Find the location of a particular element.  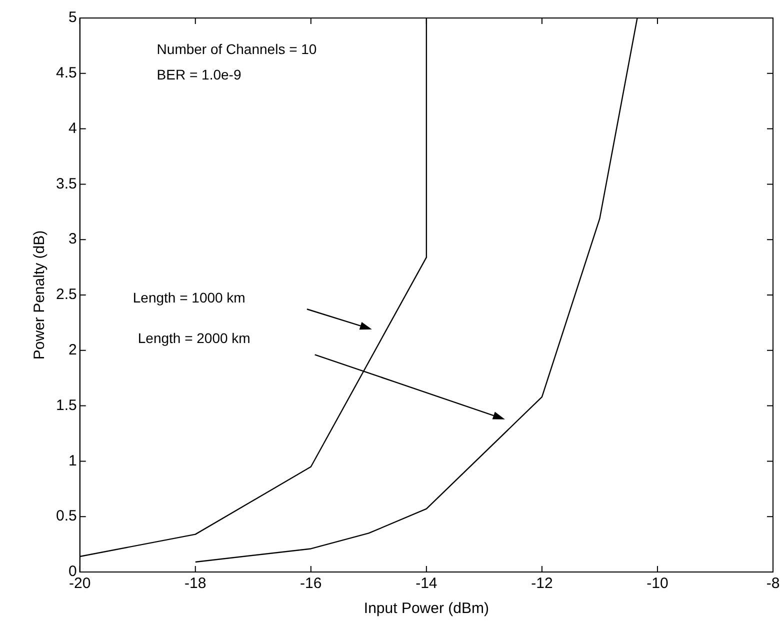

y-tick-label: 2 is located at coordinates (72, 350).